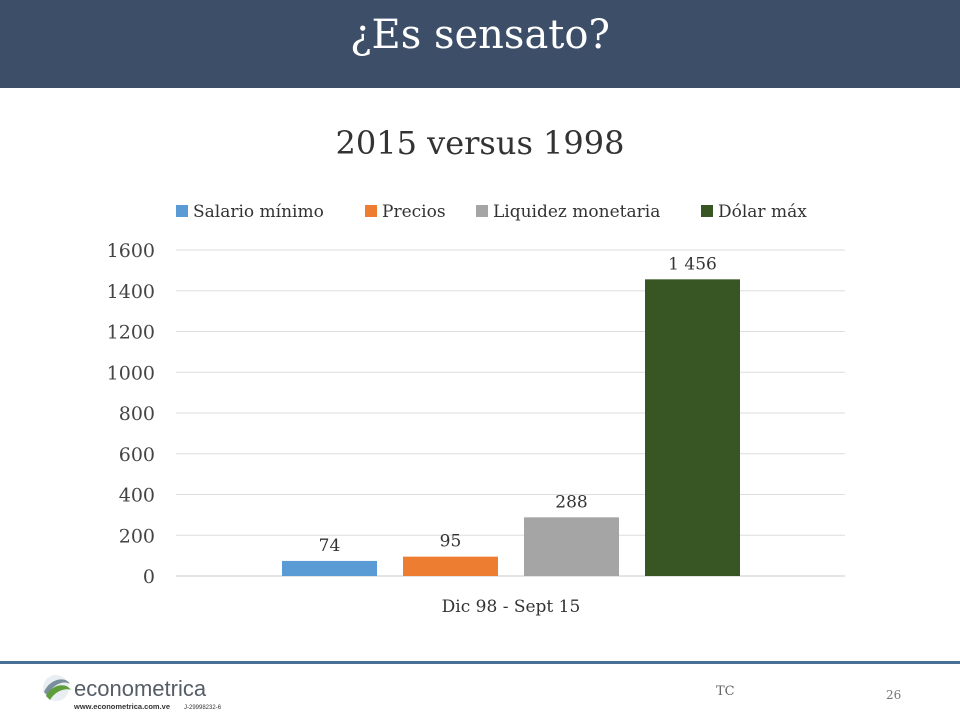  Describe the element at coordinates (57, 688) in the screenshot. I see `globe-icon` at that location.